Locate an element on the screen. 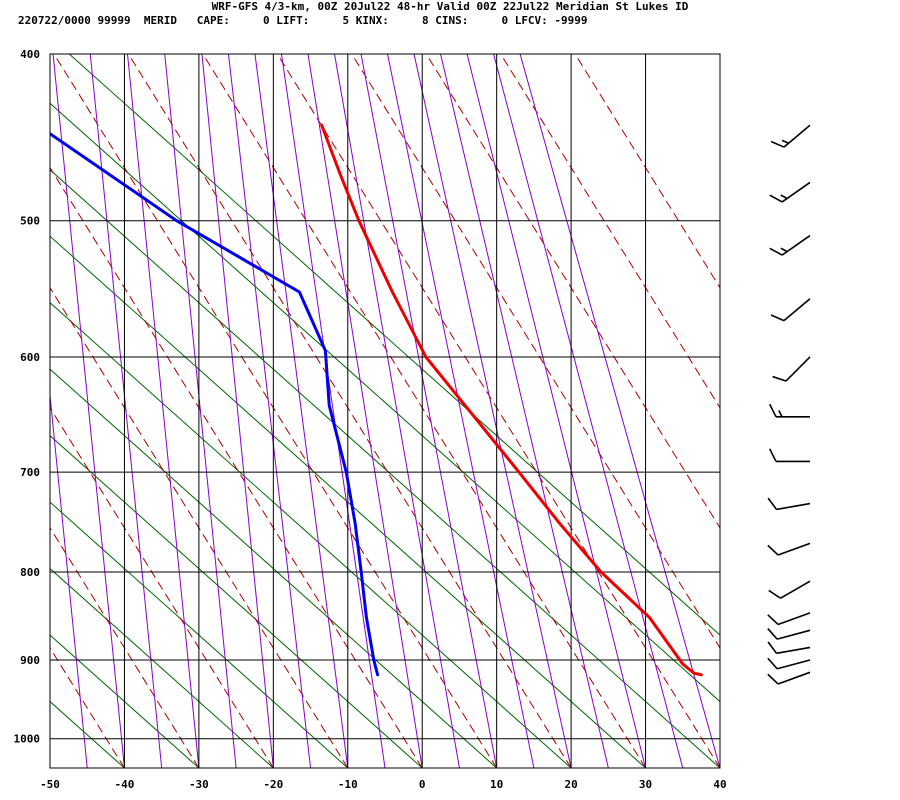 This screenshot has height=800, width=900. y-tick-label: 500 is located at coordinates (30, 221).